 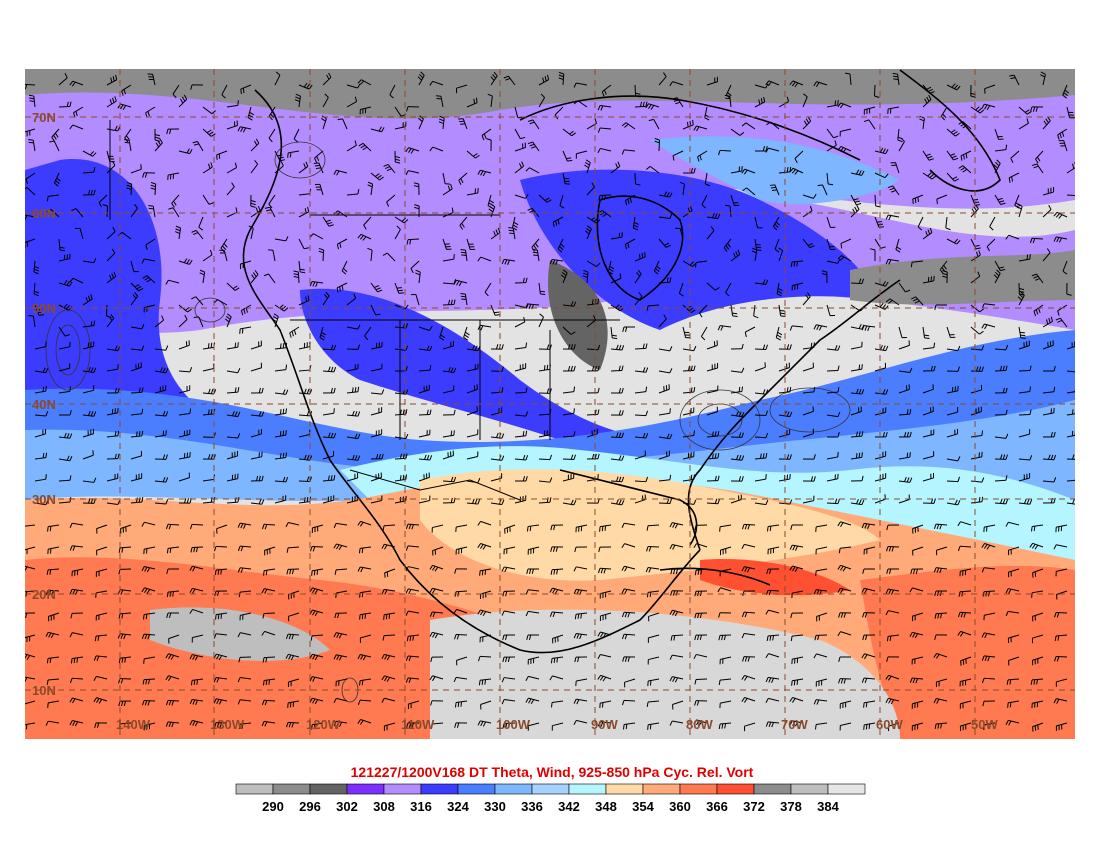 I want to click on colorbar-level-label: 302, so click(x=347, y=806).